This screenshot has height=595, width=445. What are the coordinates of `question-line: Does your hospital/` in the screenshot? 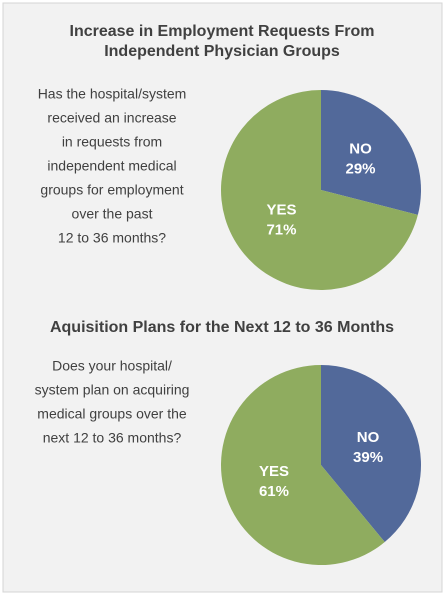 It's located at (112, 366).